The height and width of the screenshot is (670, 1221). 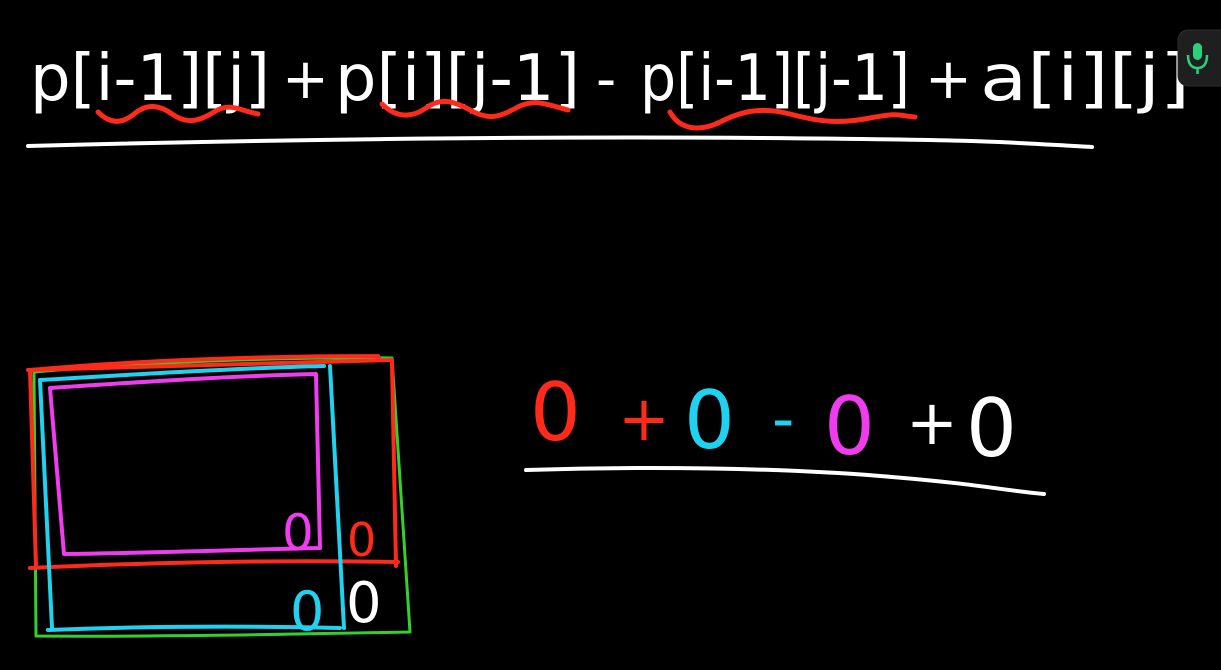 I want to click on microphone-button, so click(x=1199, y=58).